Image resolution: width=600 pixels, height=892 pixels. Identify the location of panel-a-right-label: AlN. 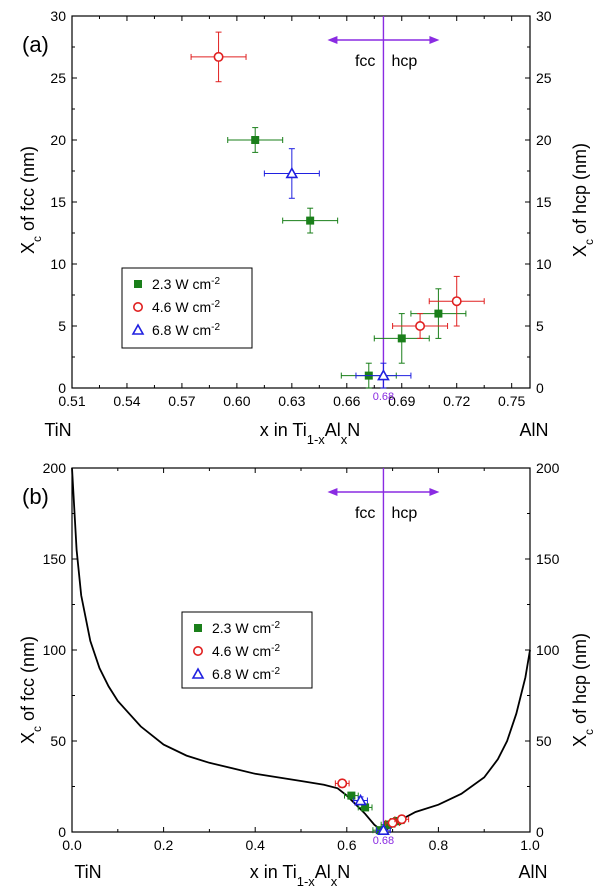
(533, 430).